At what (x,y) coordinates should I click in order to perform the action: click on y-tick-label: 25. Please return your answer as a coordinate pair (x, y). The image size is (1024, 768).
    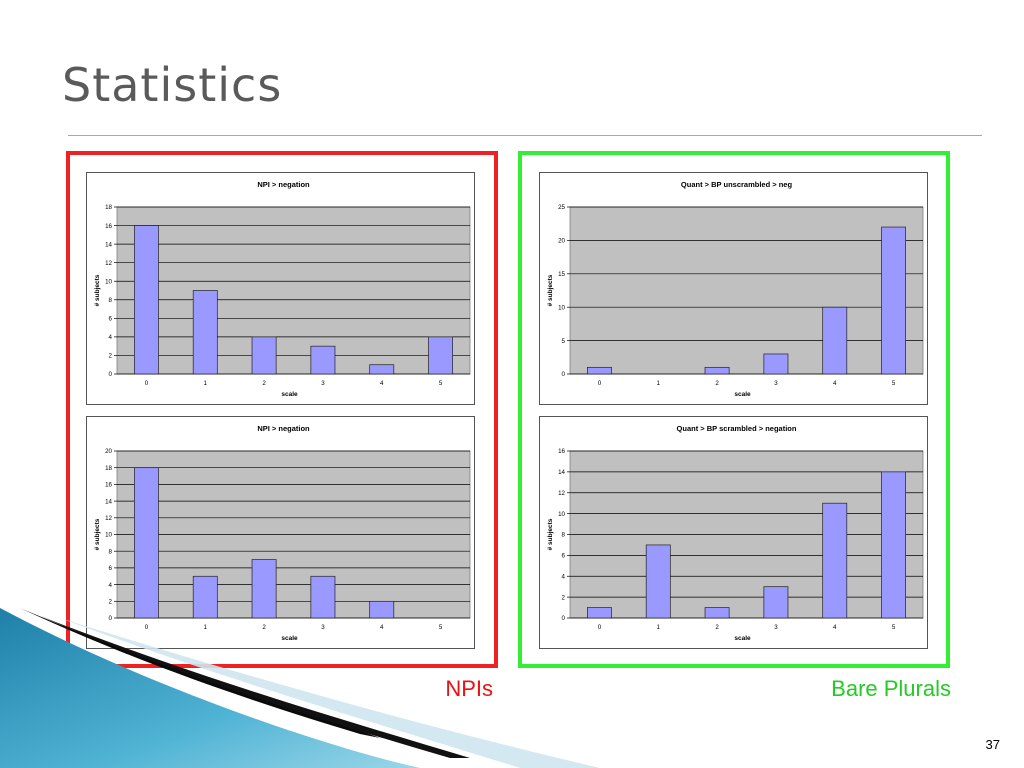
    Looking at the image, I should click on (561, 207).